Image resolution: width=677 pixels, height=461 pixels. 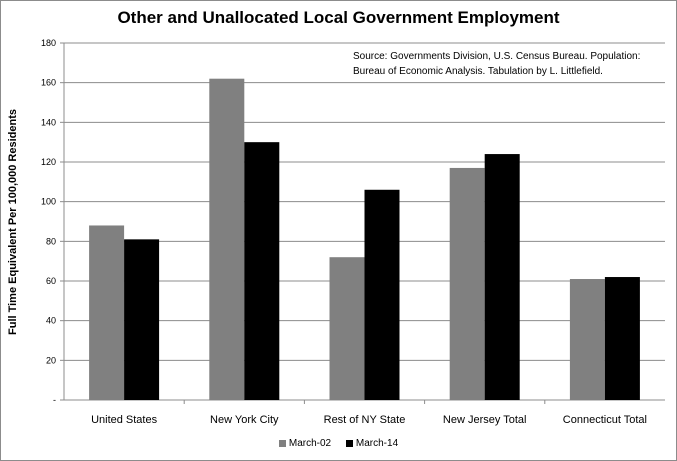 I want to click on legend-swatch-march14, so click(x=349, y=443).